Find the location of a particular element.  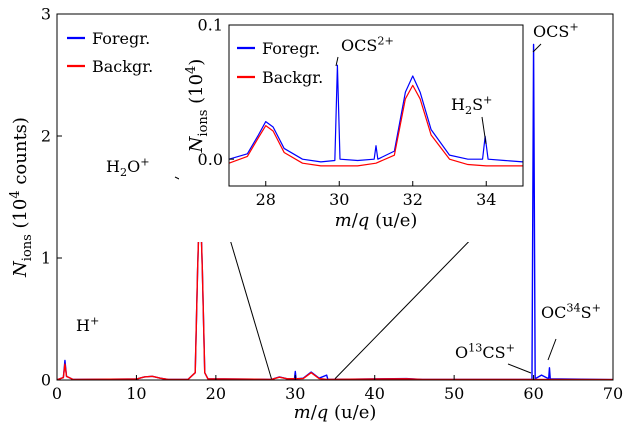

inset-y-tick-label-0-1: 0.1 is located at coordinates (210, 25).